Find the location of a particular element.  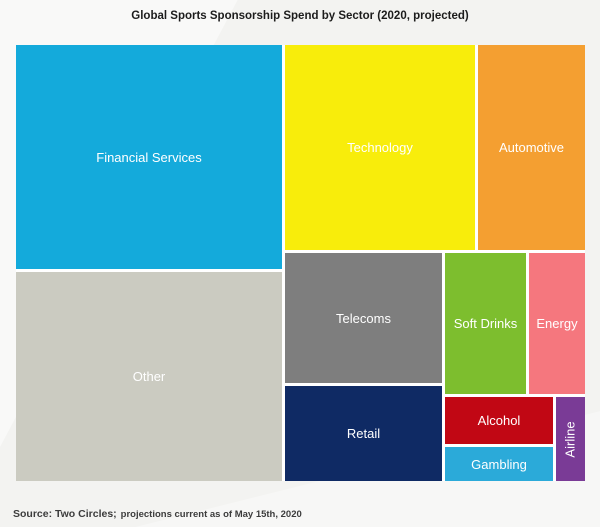

treemap-cell-technology: Technology is located at coordinates (380, 147).